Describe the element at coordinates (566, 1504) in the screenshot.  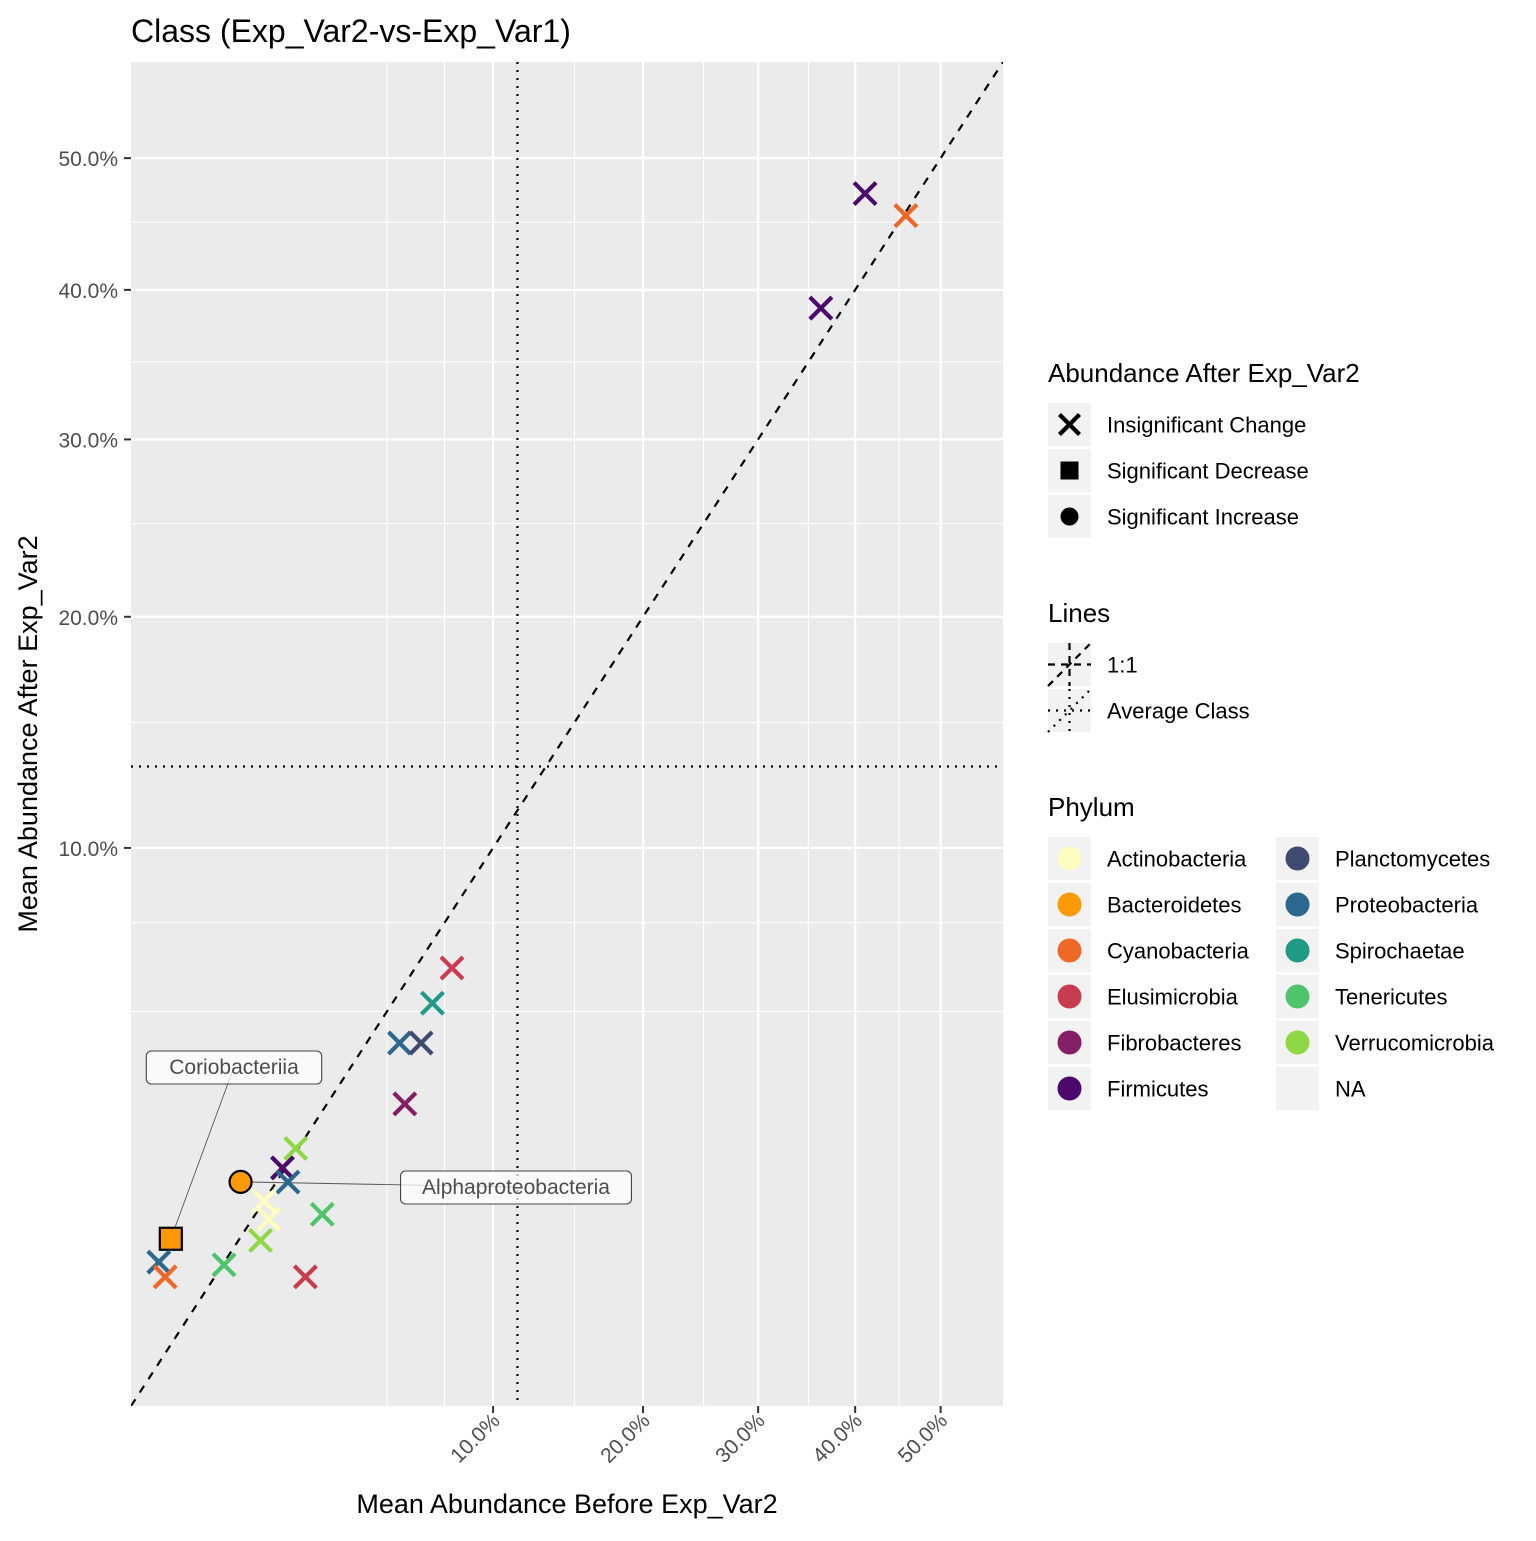
I see `x-axis-title: Mean Abundance Before Exp_Var2` at that location.